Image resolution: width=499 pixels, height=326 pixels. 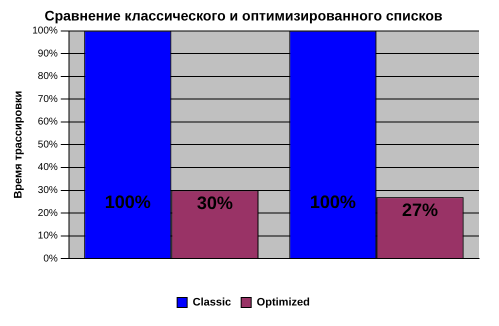 I want to click on chart-title: Сравнение классического и оптимизированного списков, so click(x=243, y=15).